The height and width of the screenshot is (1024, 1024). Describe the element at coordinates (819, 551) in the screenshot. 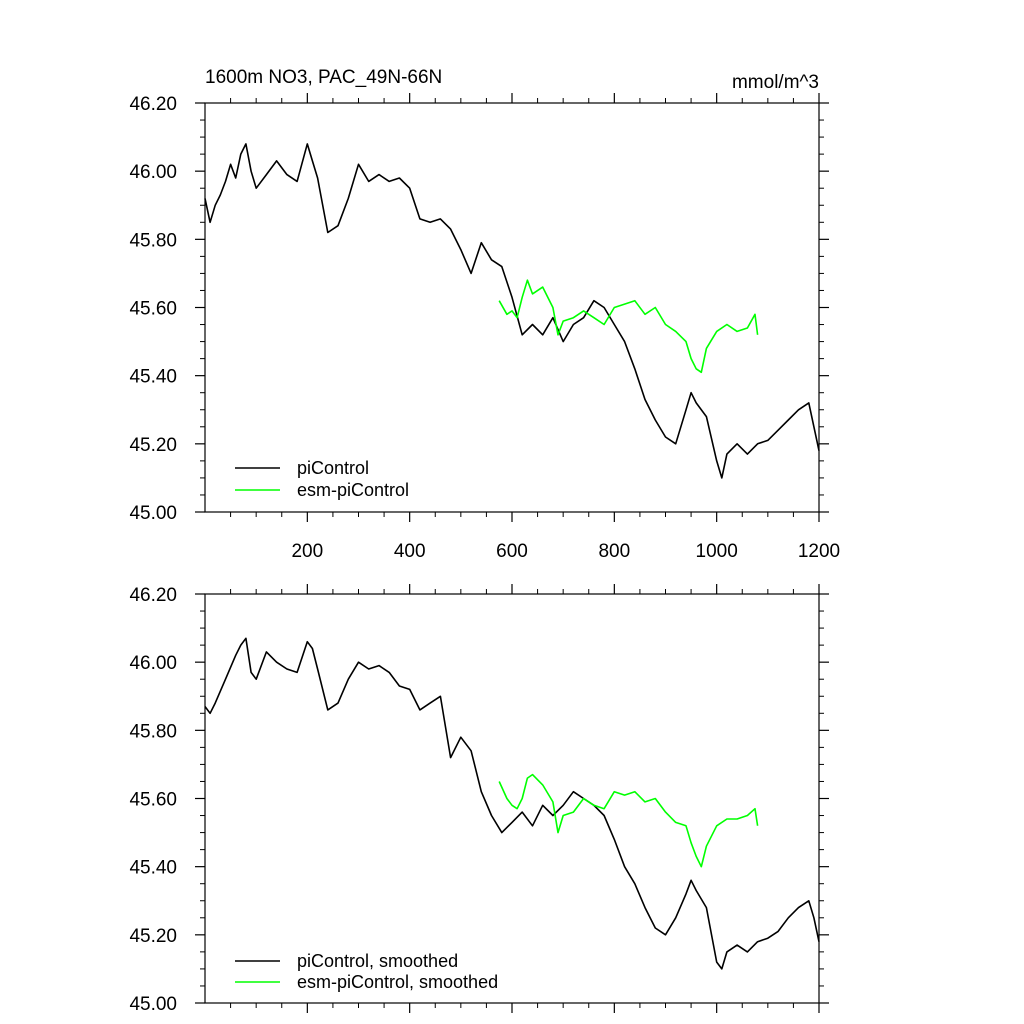

I see `x-tick-label: 1200` at that location.